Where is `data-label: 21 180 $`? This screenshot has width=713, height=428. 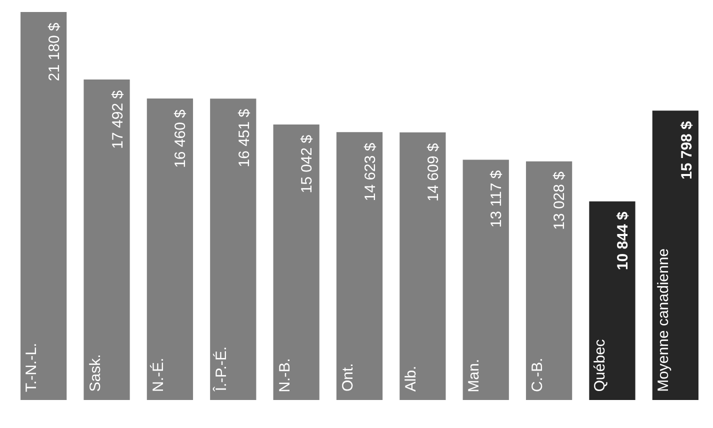 data-label: 21 180 $ is located at coordinates (55, 52).